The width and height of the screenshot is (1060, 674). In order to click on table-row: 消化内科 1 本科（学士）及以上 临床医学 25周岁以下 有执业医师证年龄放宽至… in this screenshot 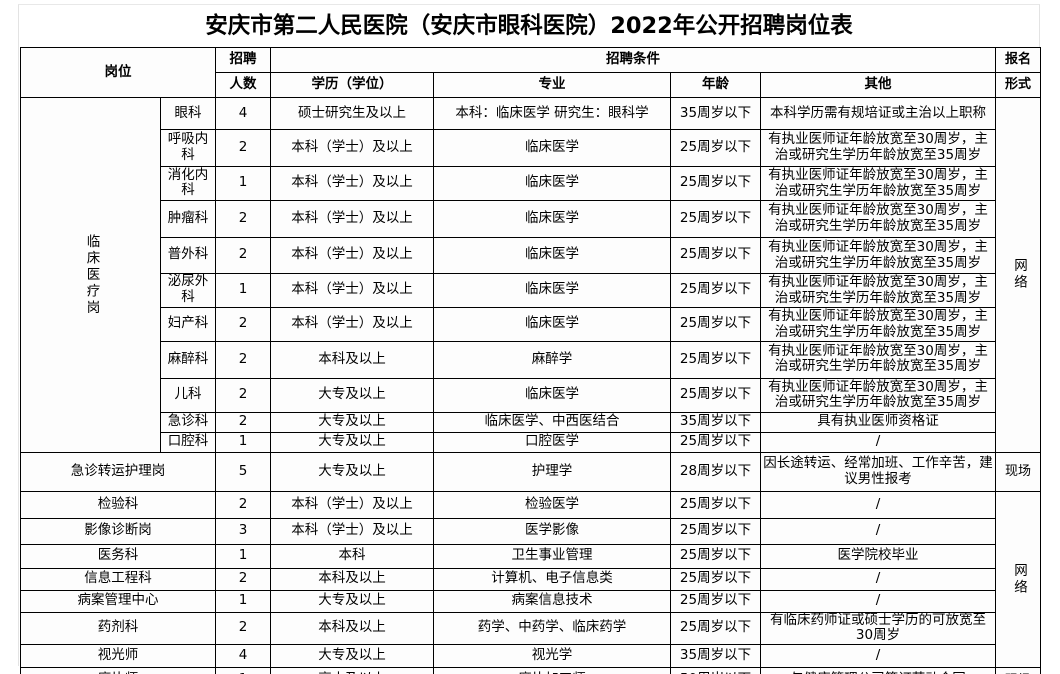, I will do `click(531, 183)`.